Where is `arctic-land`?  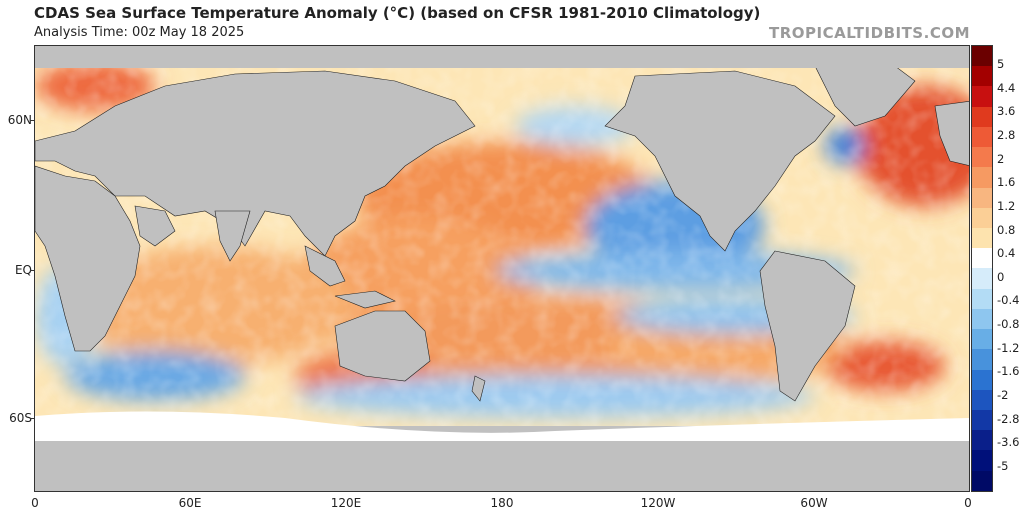 arctic-land is located at coordinates (502, 57).